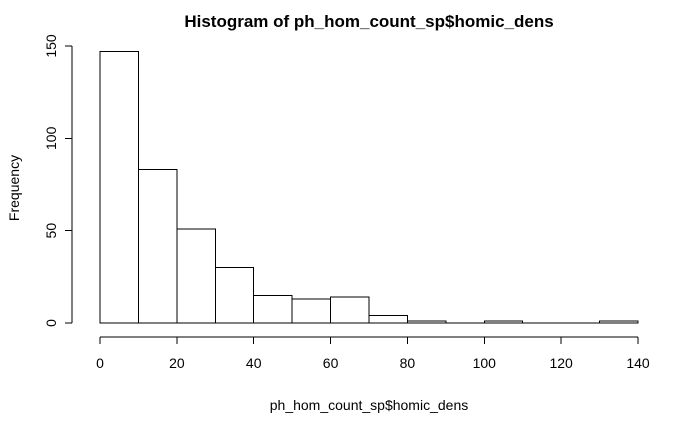  I want to click on x-tick-label-0: 0, so click(100, 363).